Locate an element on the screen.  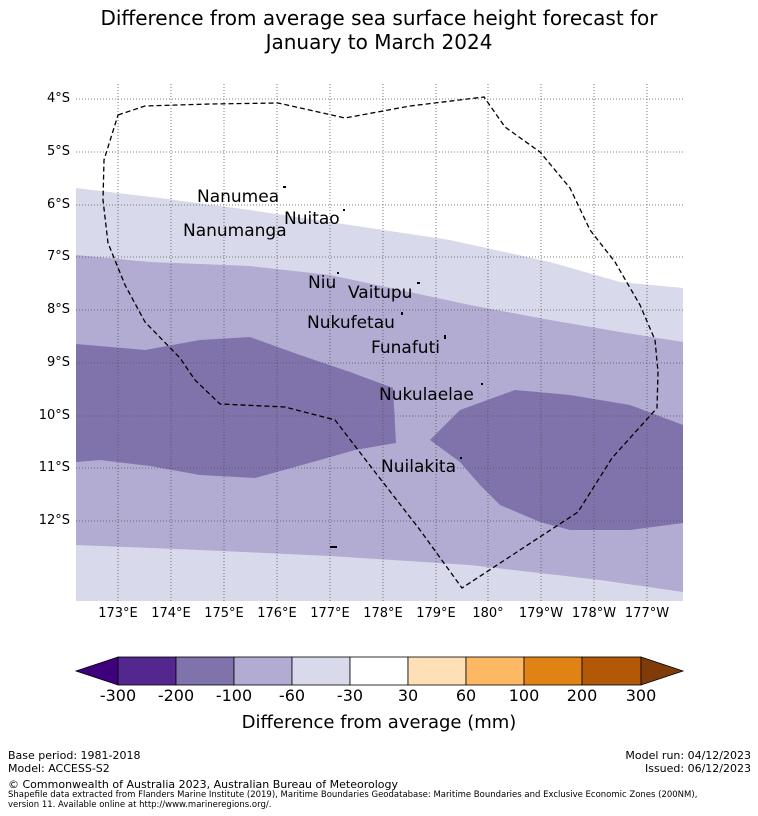
band-south-minus30 is located at coordinates (379, 573).